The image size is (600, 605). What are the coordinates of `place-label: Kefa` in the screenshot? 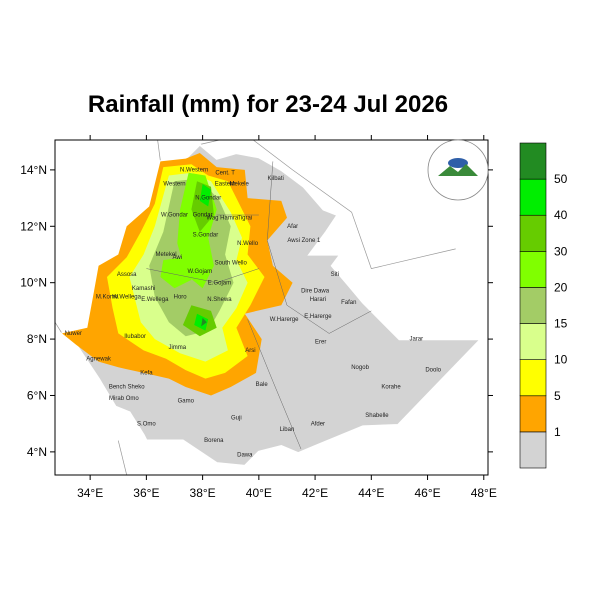 It's located at (146, 373).